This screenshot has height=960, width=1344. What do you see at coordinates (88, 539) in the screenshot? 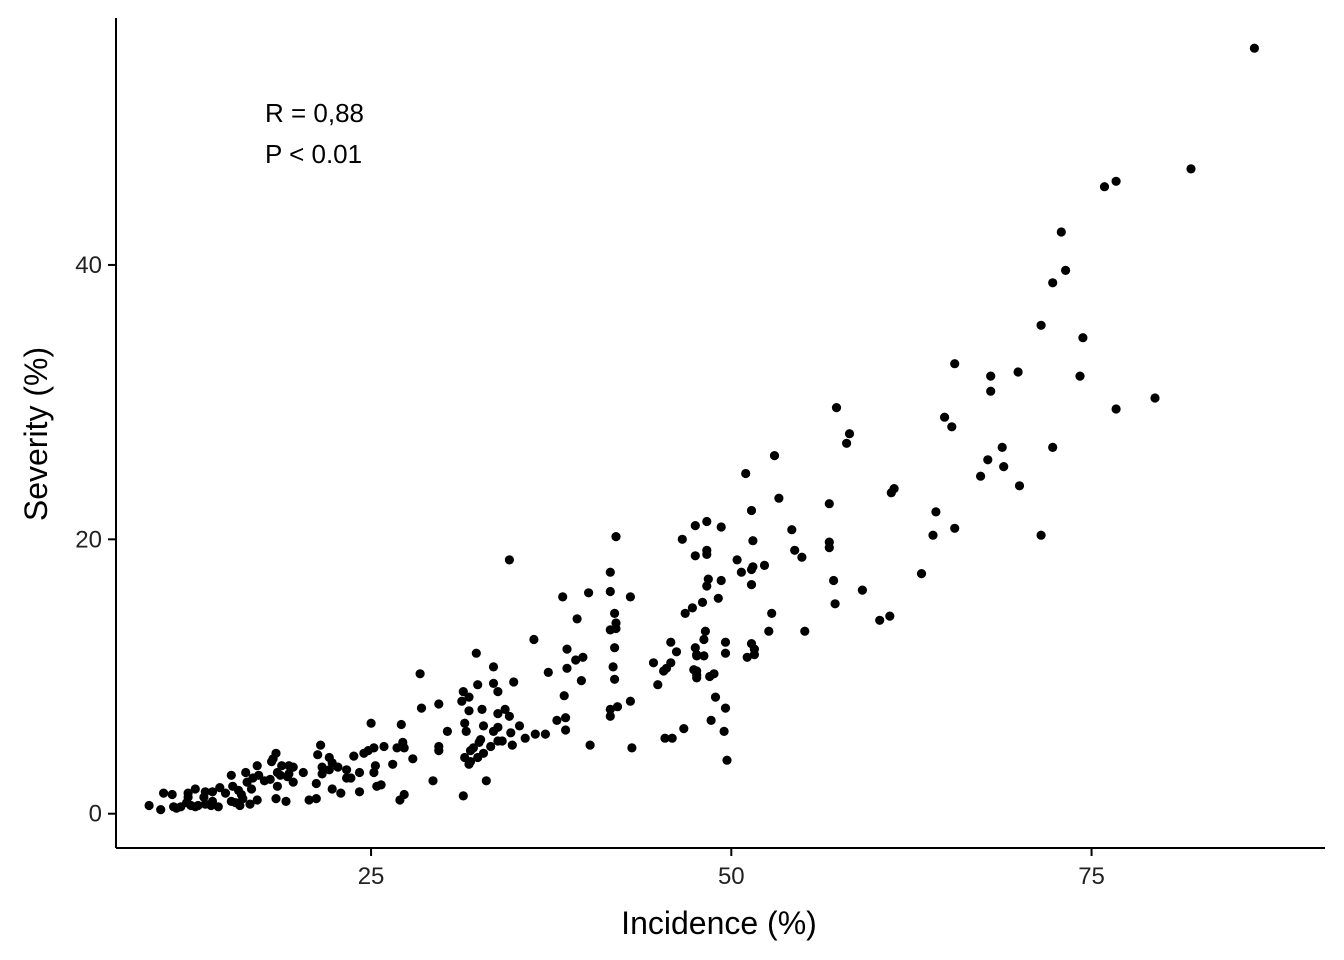
I see `y-tick-label: 20` at bounding box center [88, 539].